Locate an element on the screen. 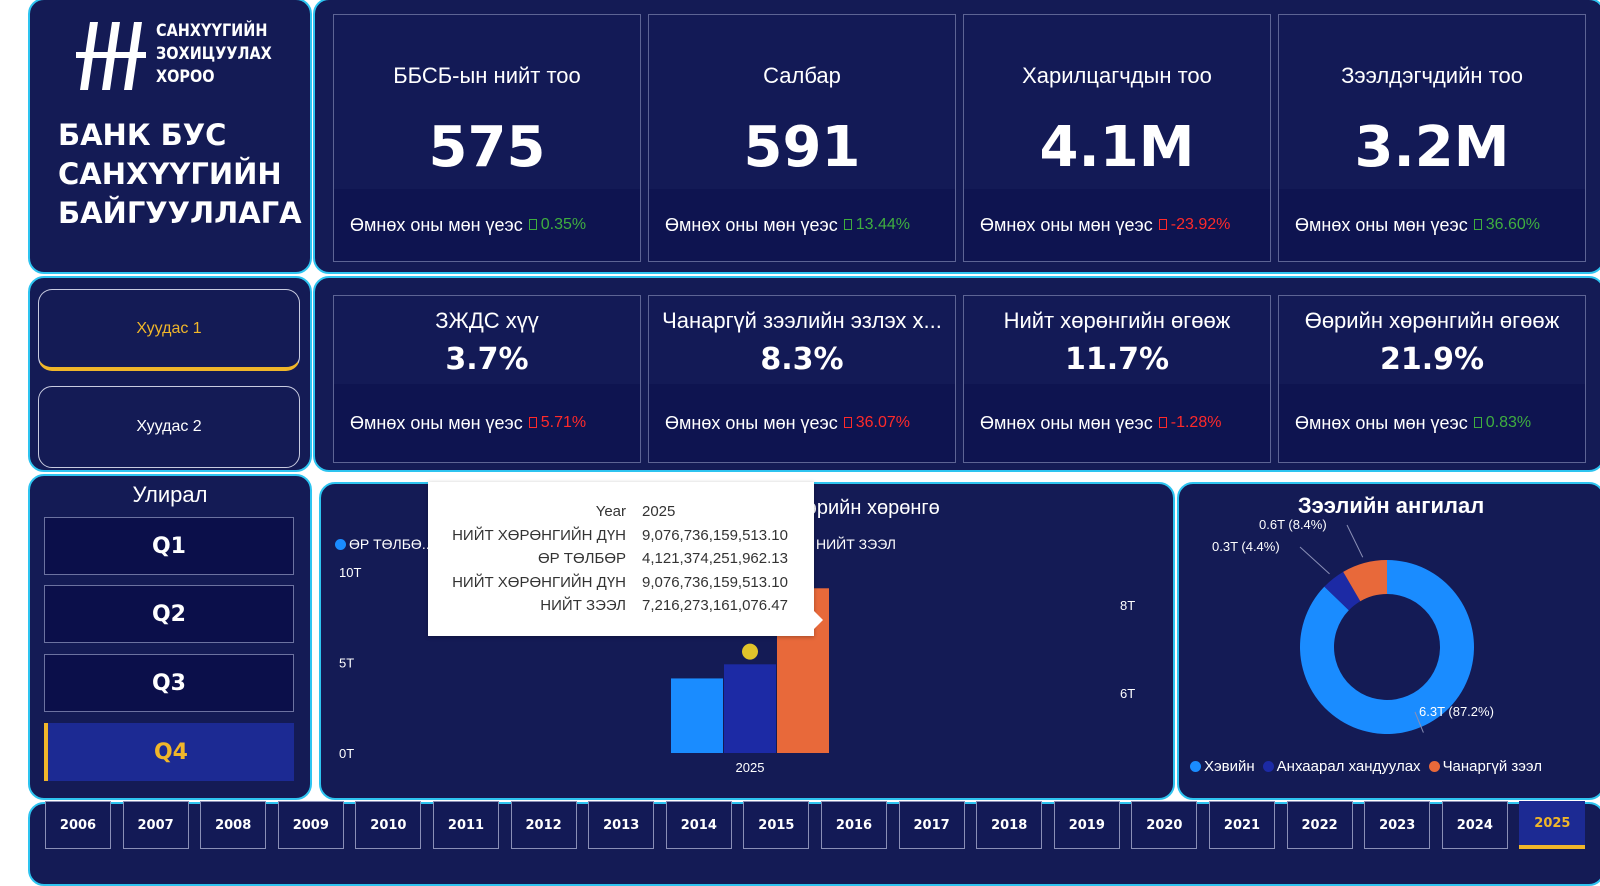 The width and height of the screenshot is (1600, 886). kpi-change: 36.60% is located at coordinates (1506, 225).